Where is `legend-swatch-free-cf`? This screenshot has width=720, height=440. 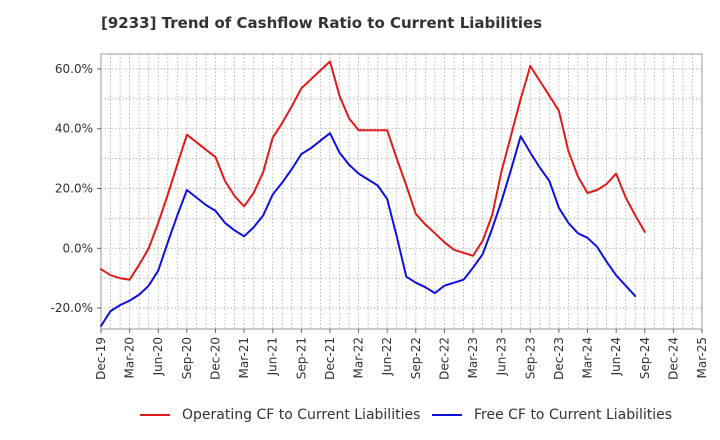
legend-swatch-free-cf is located at coordinates (447, 415).